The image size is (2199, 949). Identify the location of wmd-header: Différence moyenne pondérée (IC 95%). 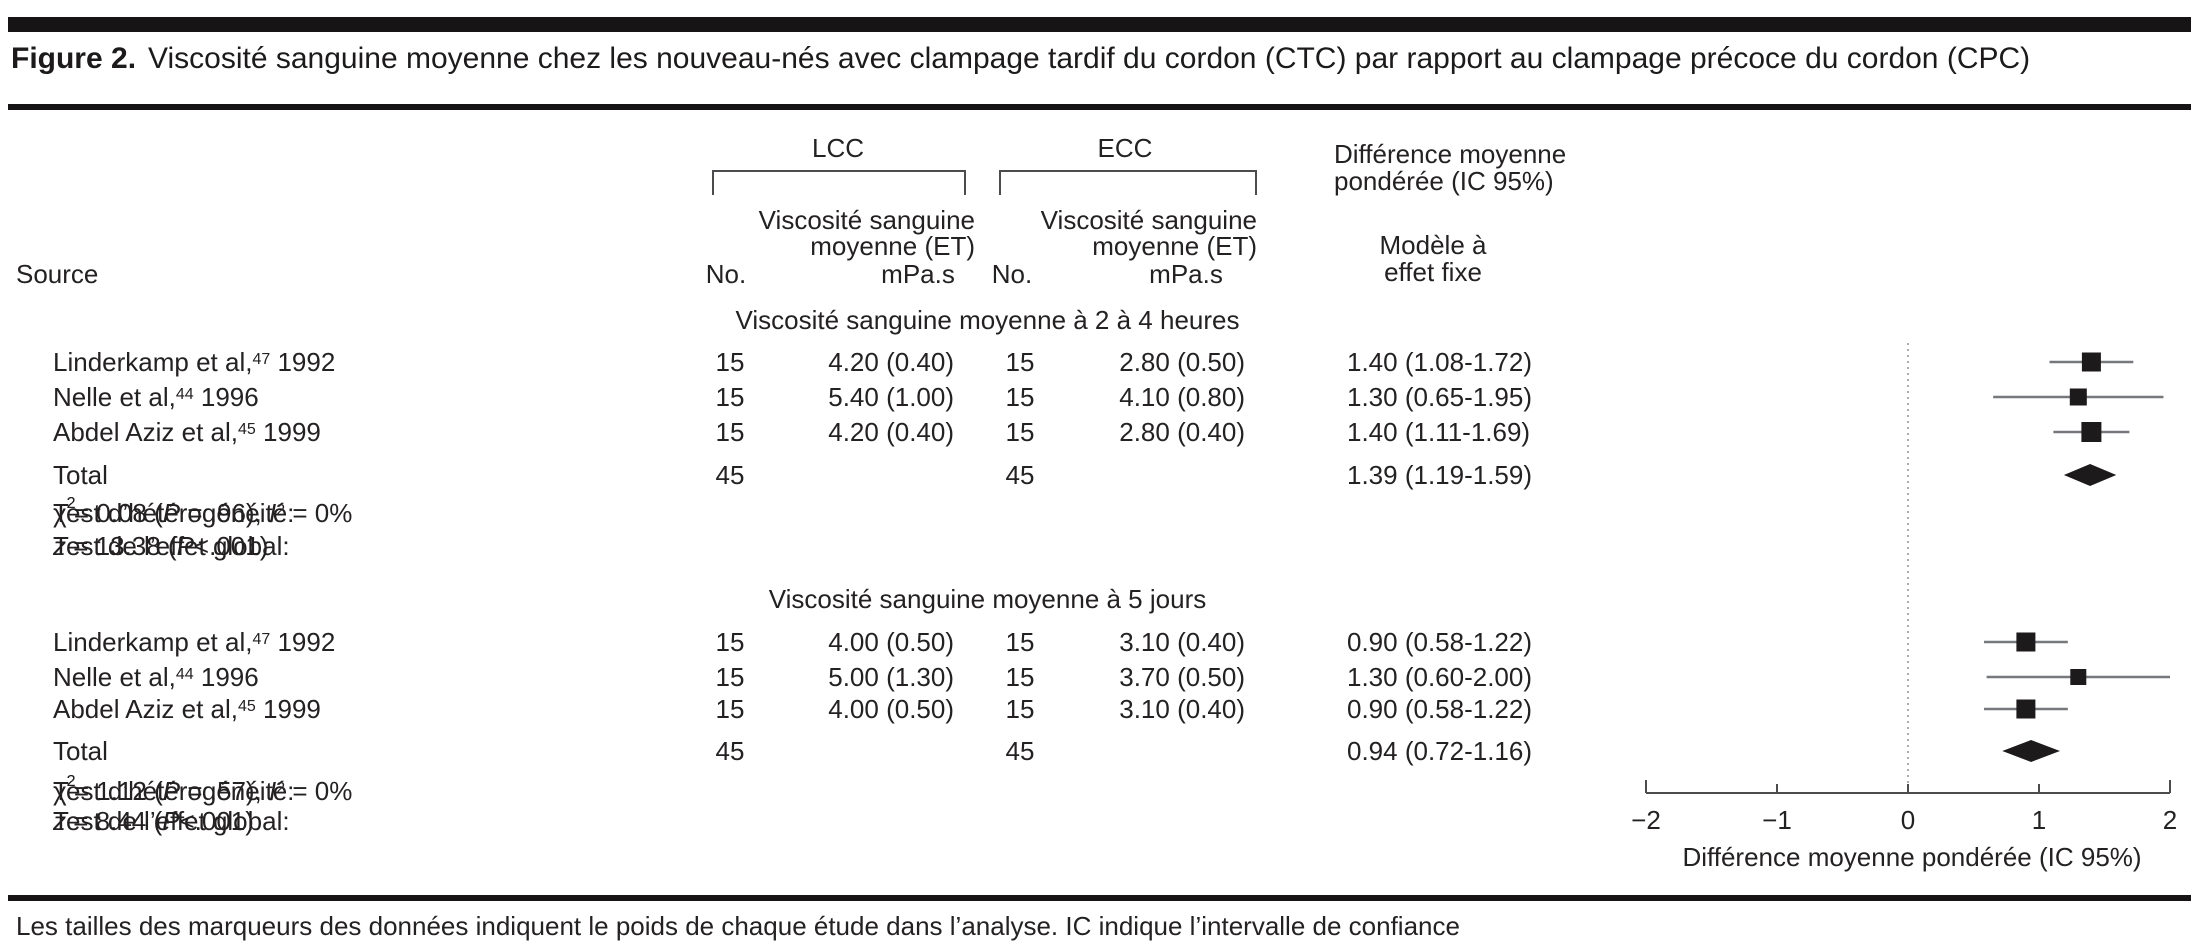
(1450, 168).